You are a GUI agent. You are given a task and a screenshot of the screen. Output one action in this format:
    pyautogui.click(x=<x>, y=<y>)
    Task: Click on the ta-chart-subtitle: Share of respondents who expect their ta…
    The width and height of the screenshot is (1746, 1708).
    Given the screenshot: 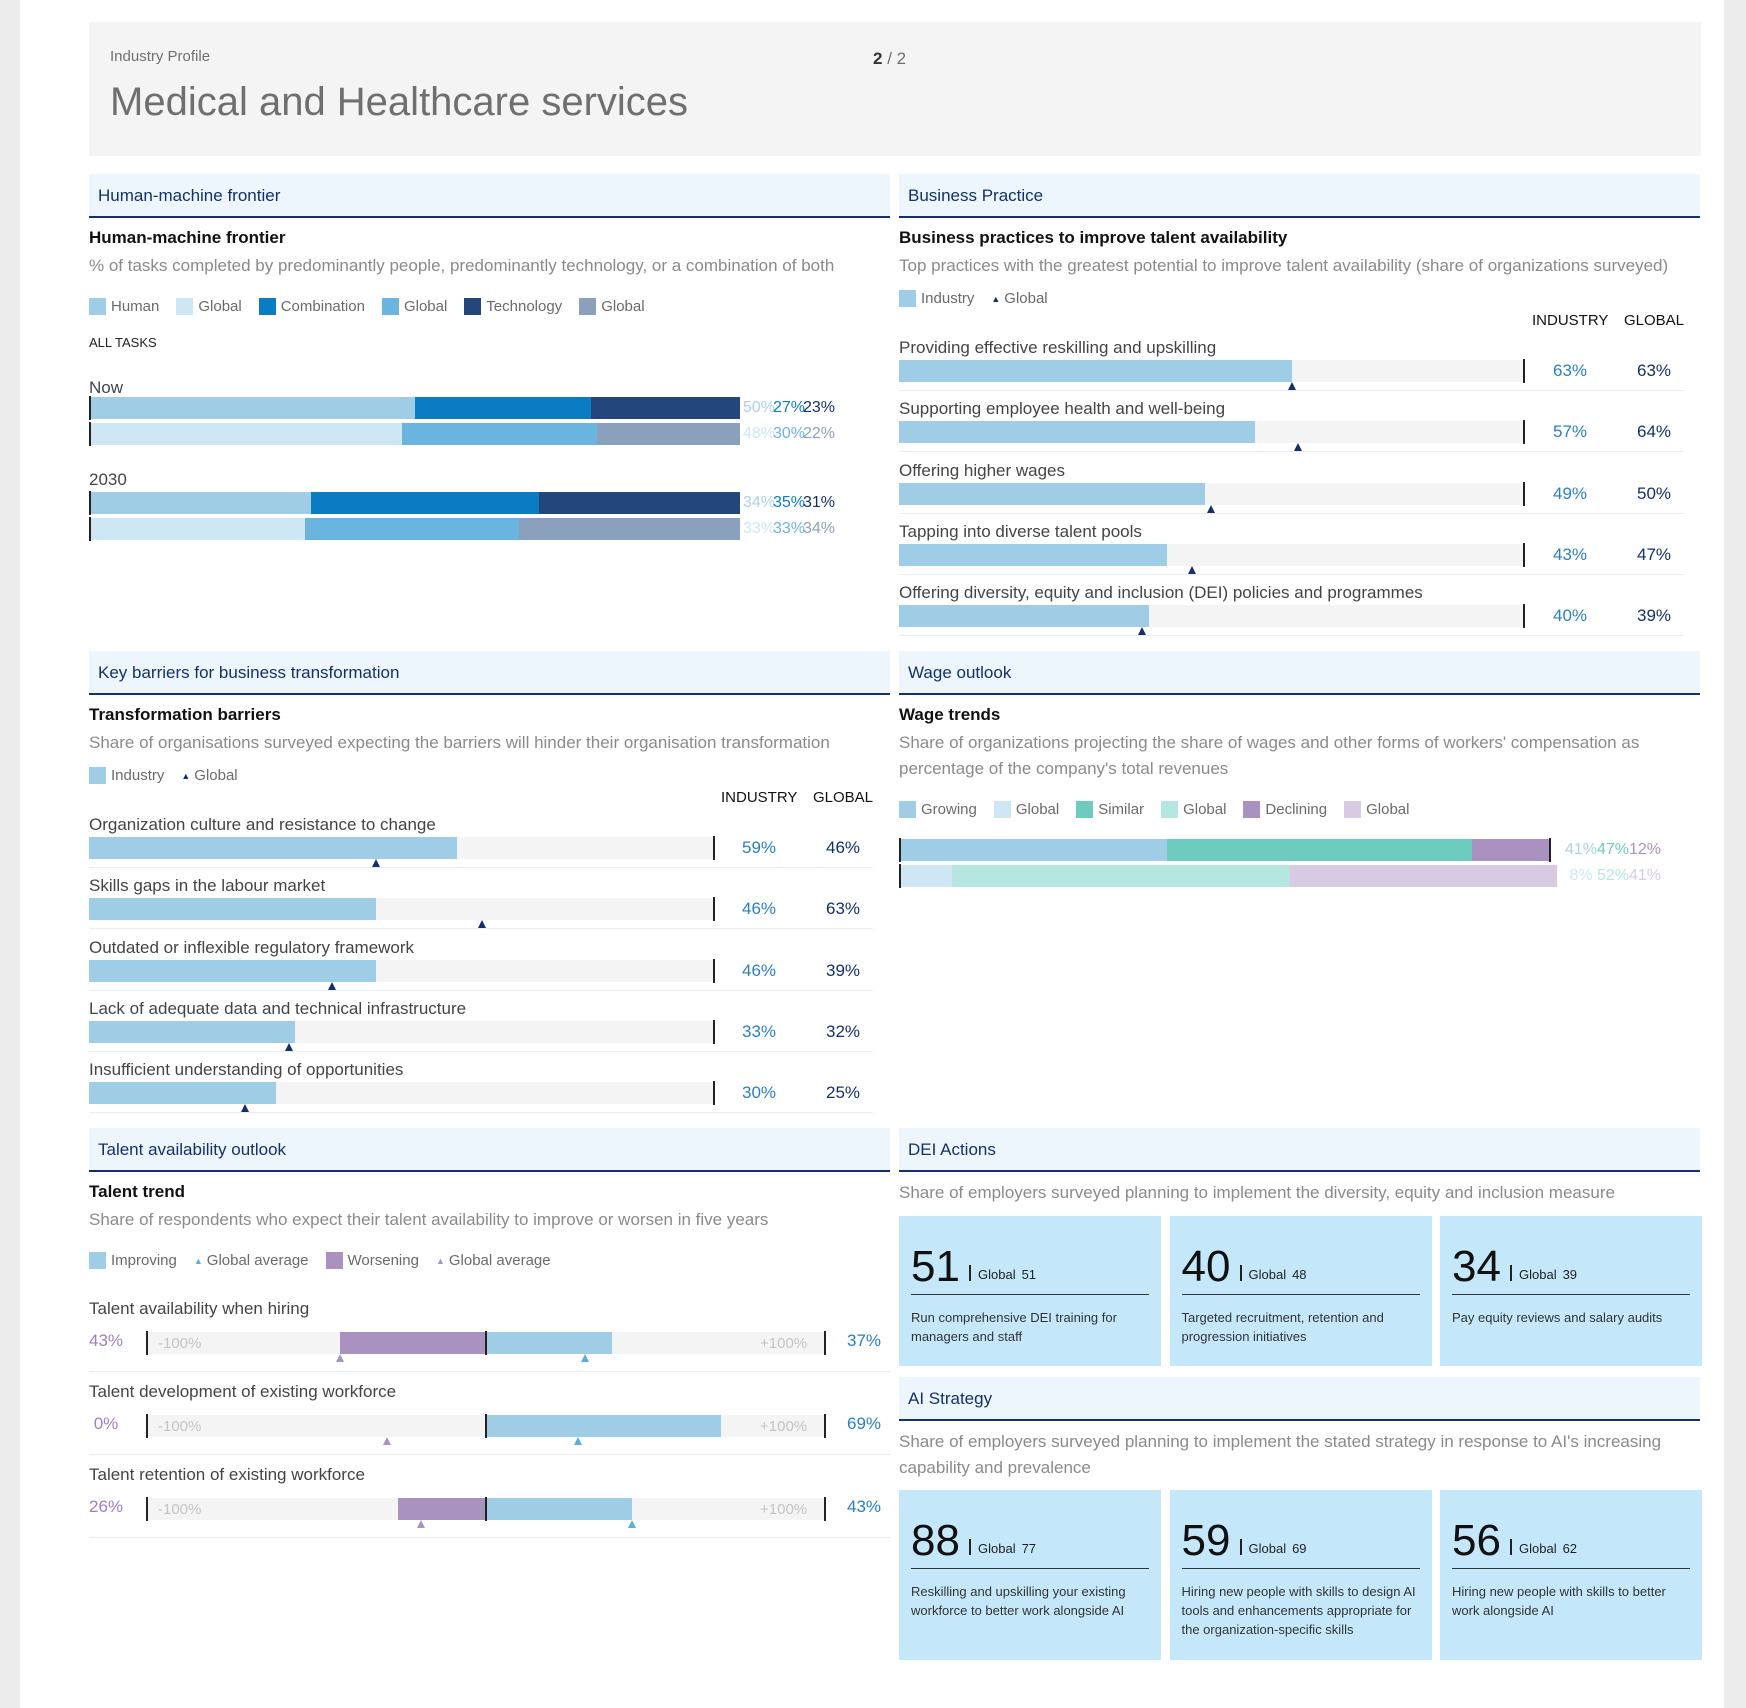 What is the action you would take?
    pyautogui.click(x=429, y=1219)
    